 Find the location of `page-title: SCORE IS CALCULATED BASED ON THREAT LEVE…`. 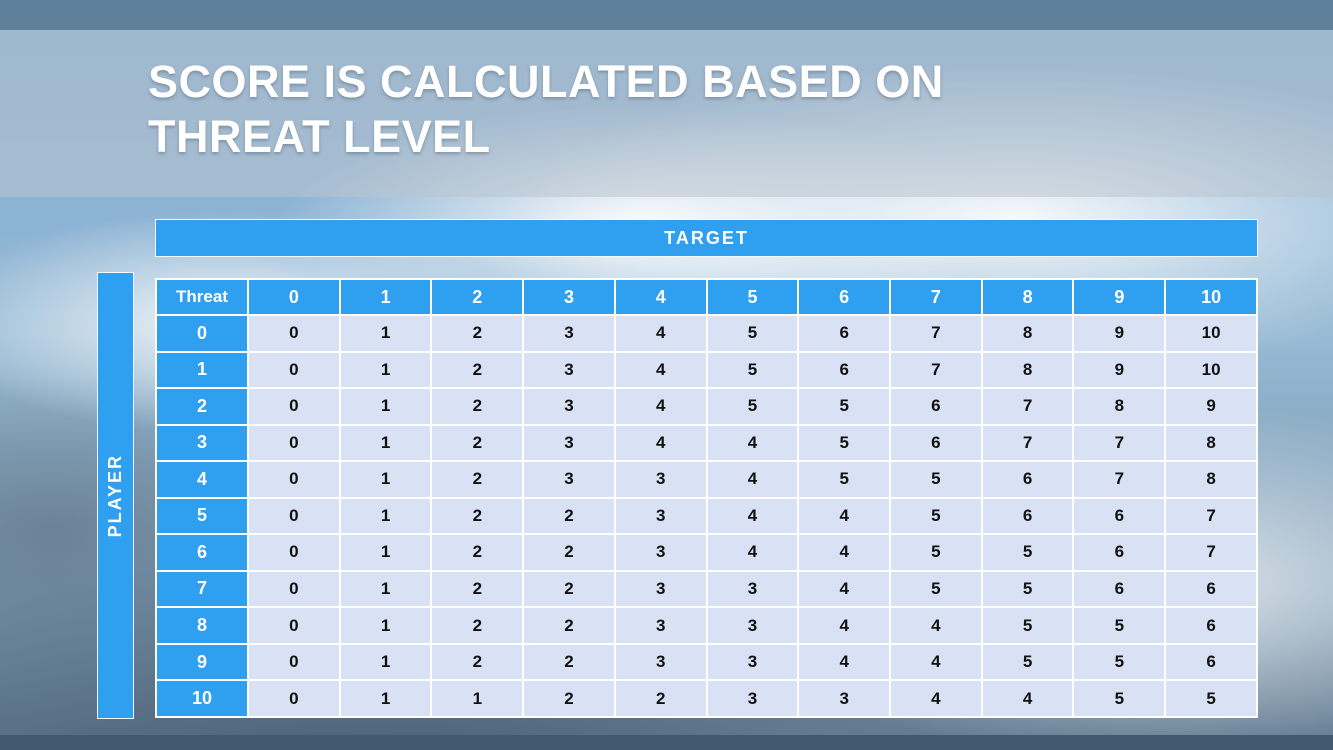

page-title: SCORE IS CALCULATED BASED ON THREAT LEVE… is located at coordinates (546, 110).